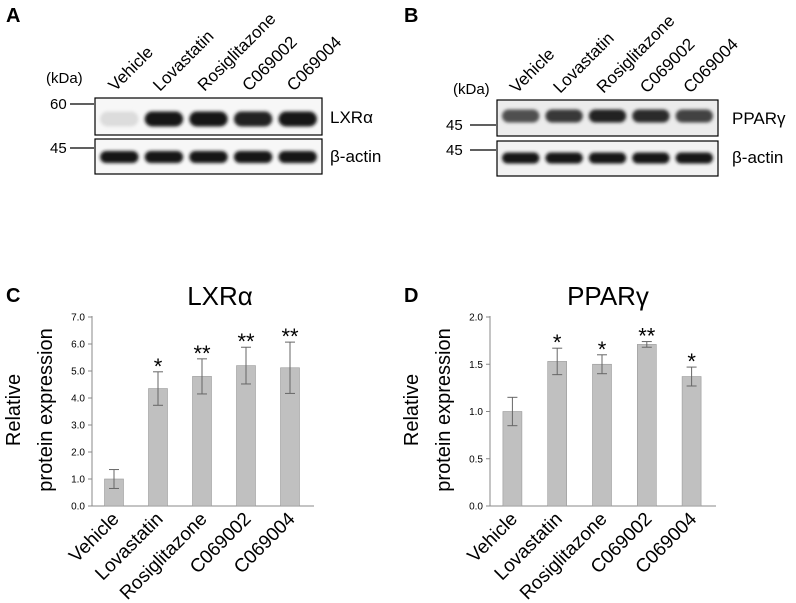 The image size is (796, 603). What do you see at coordinates (58, 104) in the screenshot?
I see `marker-60-label: 60` at bounding box center [58, 104].